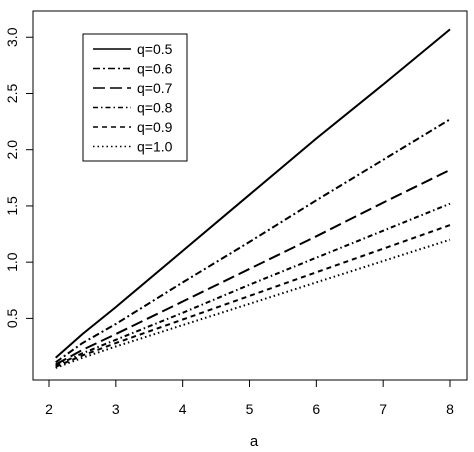 The height and width of the screenshot is (452, 474). What do you see at coordinates (12, 94) in the screenshot?
I see `y-tick-label: 2.5` at bounding box center [12, 94].